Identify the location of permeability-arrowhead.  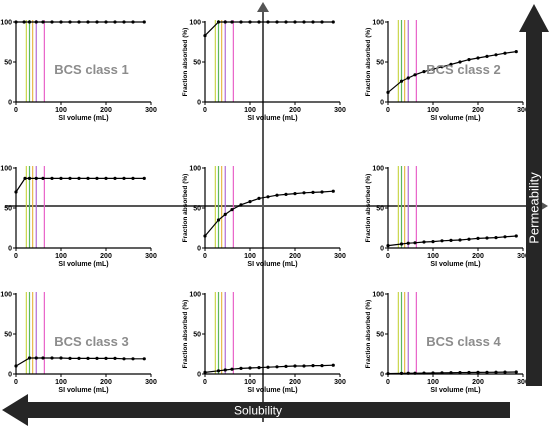
(534, 18).